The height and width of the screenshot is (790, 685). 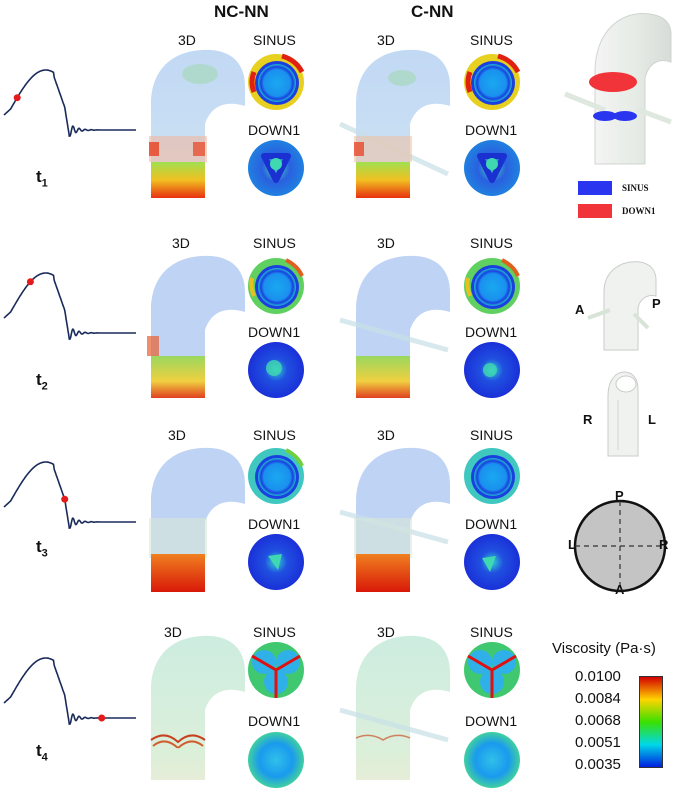 What do you see at coordinates (42, 548) in the screenshot?
I see `time-label-t3: t3` at bounding box center [42, 548].